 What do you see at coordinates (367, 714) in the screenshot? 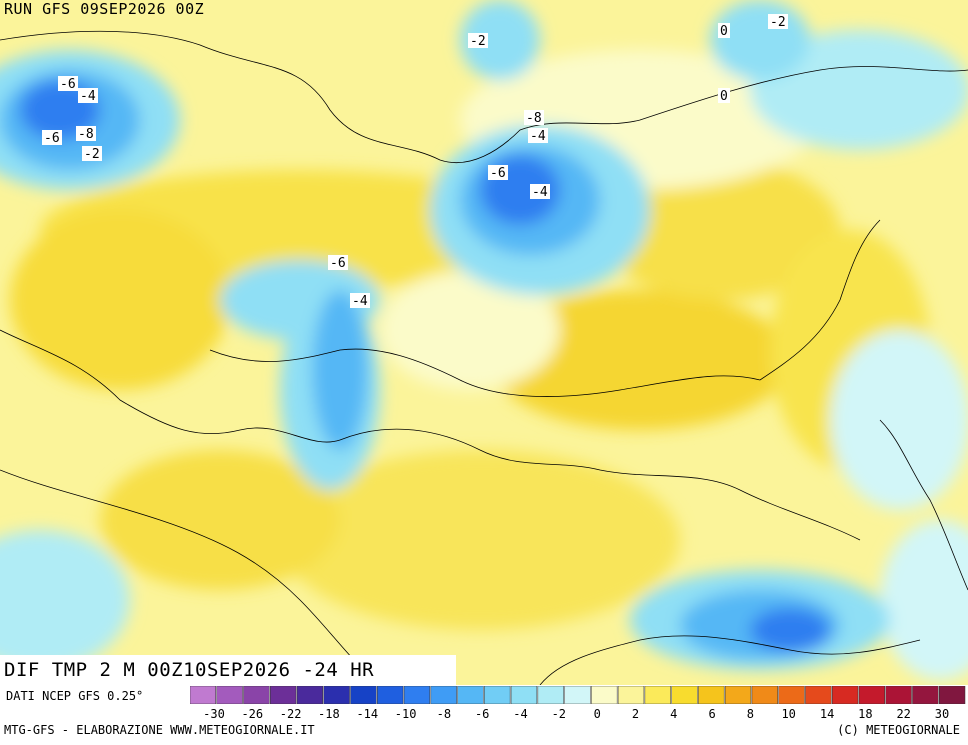
I see `scale-tick-label: -14` at bounding box center [367, 714].